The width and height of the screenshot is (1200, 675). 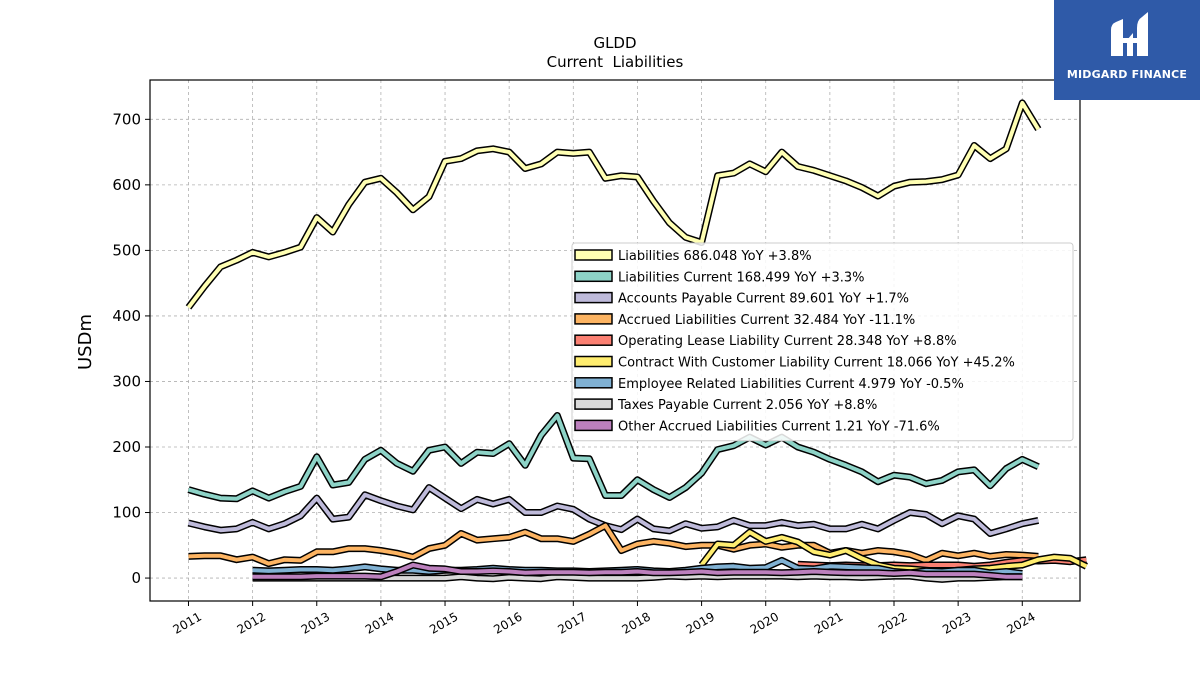 What do you see at coordinates (443, 622) in the screenshot?
I see `x-tick-label: 2015` at bounding box center [443, 622].